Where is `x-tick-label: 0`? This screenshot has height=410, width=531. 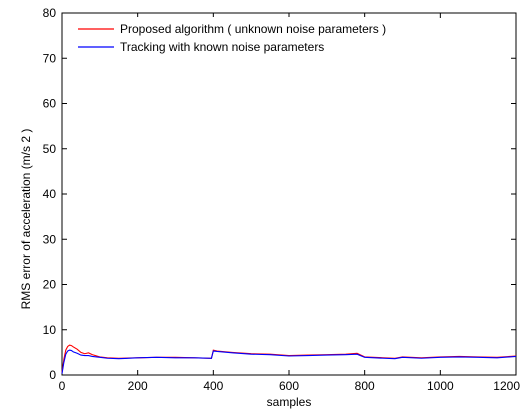
x-tick-label: 0 is located at coordinates (62, 386).